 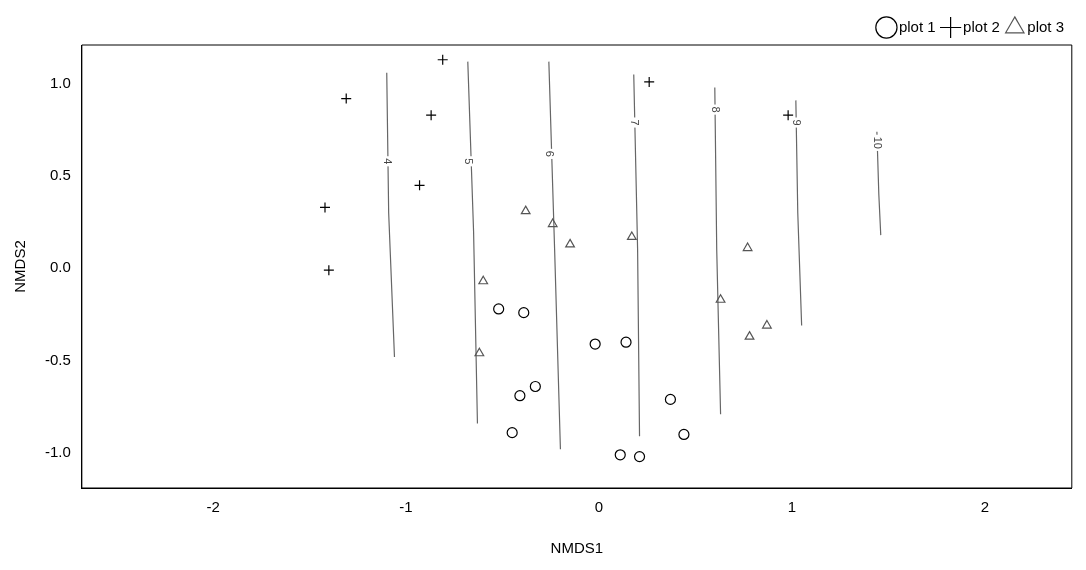 What do you see at coordinates (60, 175) in the screenshot?
I see `y-tick-label: 0.5` at bounding box center [60, 175].